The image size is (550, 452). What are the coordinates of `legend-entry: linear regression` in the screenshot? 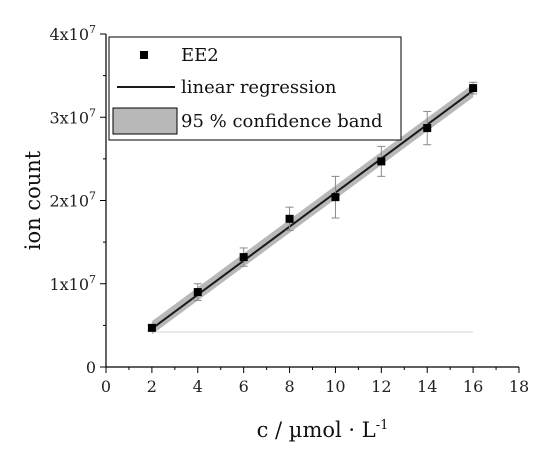 It's located at (227, 87).